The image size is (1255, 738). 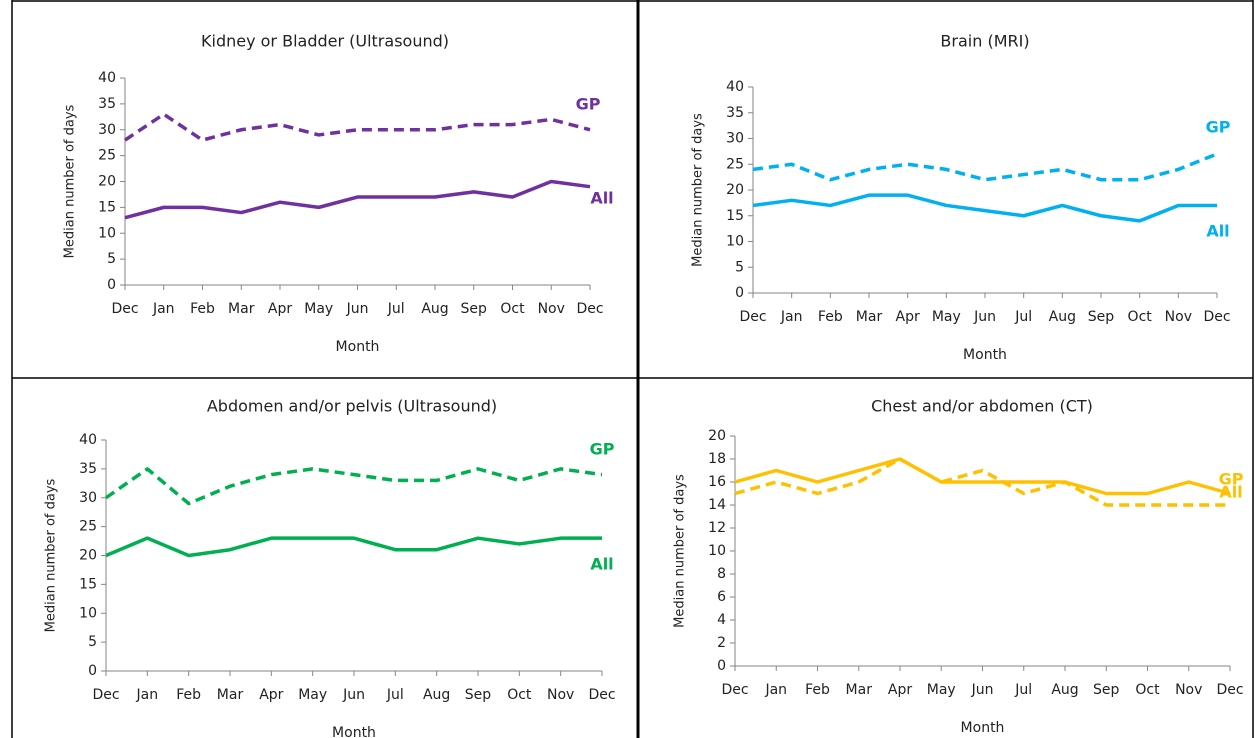 What do you see at coordinates (984, 41) in the screenshot?
I see `chart-title: Brain (MRI)` at bounding box center [984, 41].